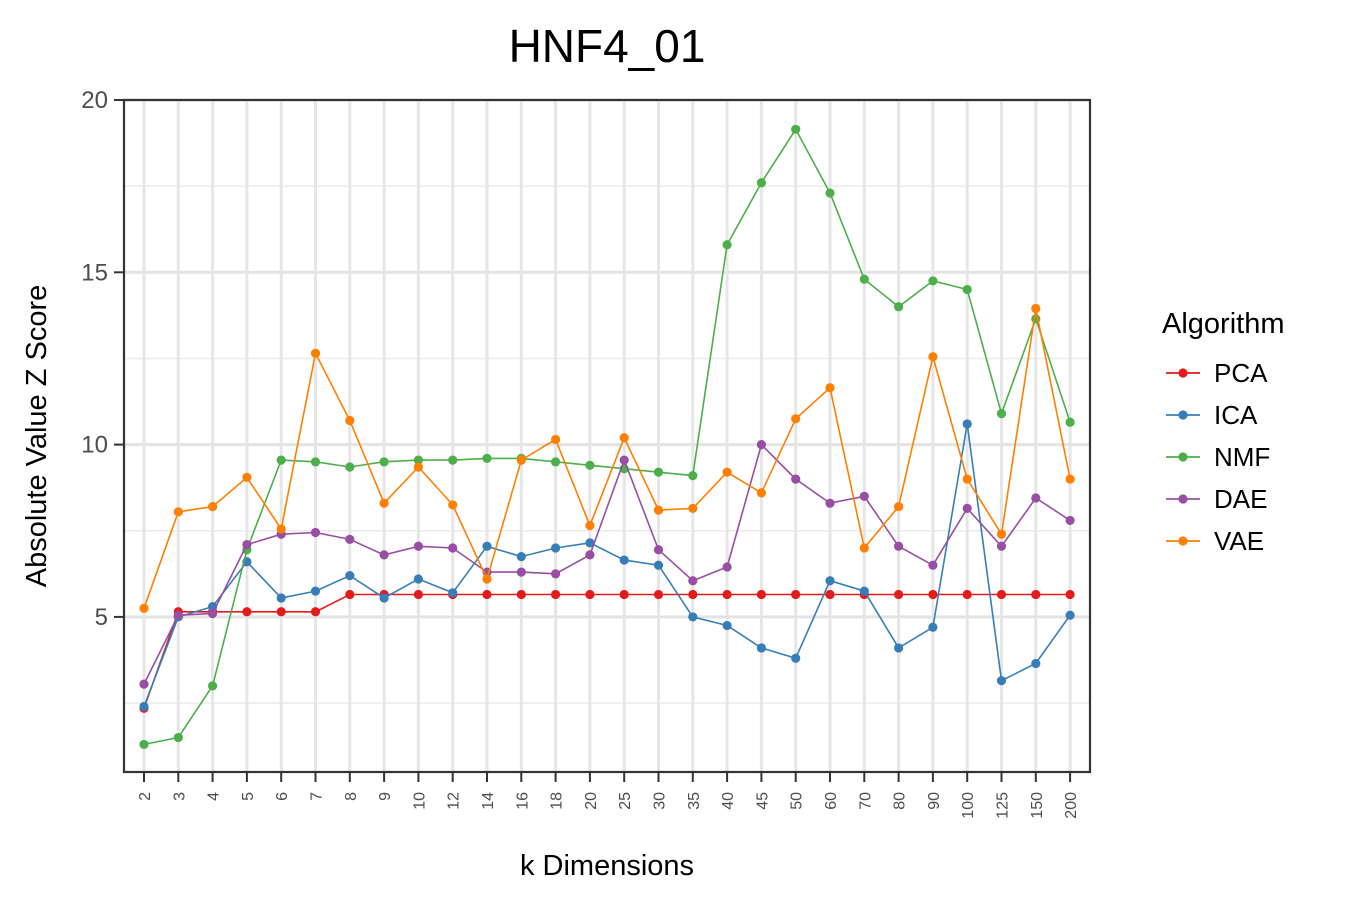 This screenshot has width=1350, height=900. What do you see at coordinates (419, 801) in the screenshot?
I see `x-tick-label: 10` at bounding box center [419, 801].